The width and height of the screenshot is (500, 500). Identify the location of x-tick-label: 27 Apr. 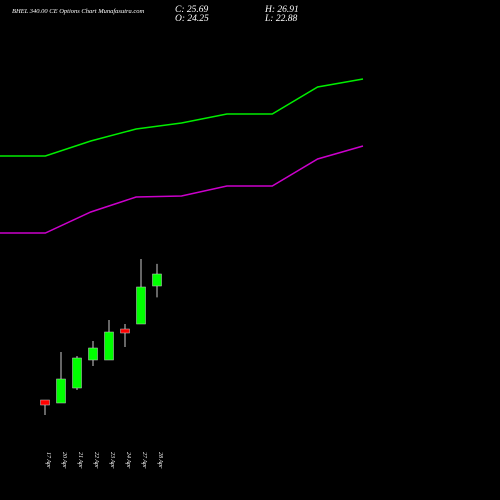
(144, 460).